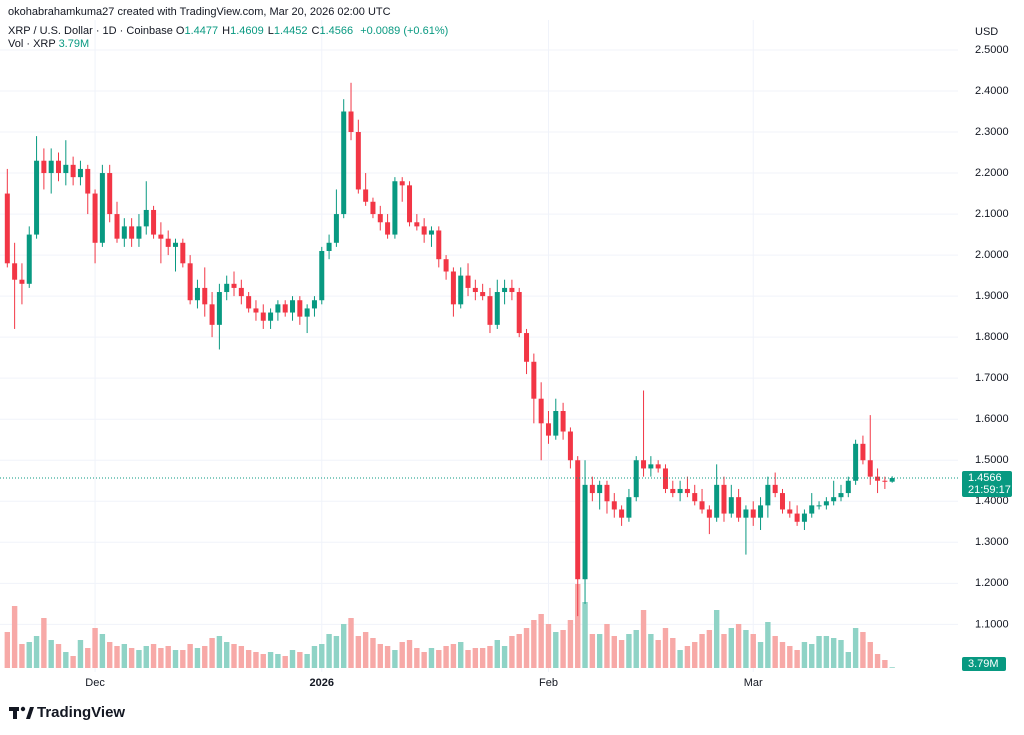 The height and width of the screenshot is (735, 1024). Describe the element at coordinates (992, 419) in the screenshot. I see `y-tick-label: 1.6000` at that location.